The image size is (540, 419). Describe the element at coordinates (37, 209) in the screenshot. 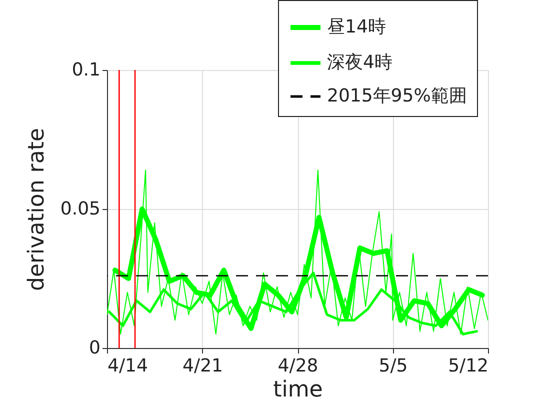

I see `y-axis-title: derivation rate` at that location.